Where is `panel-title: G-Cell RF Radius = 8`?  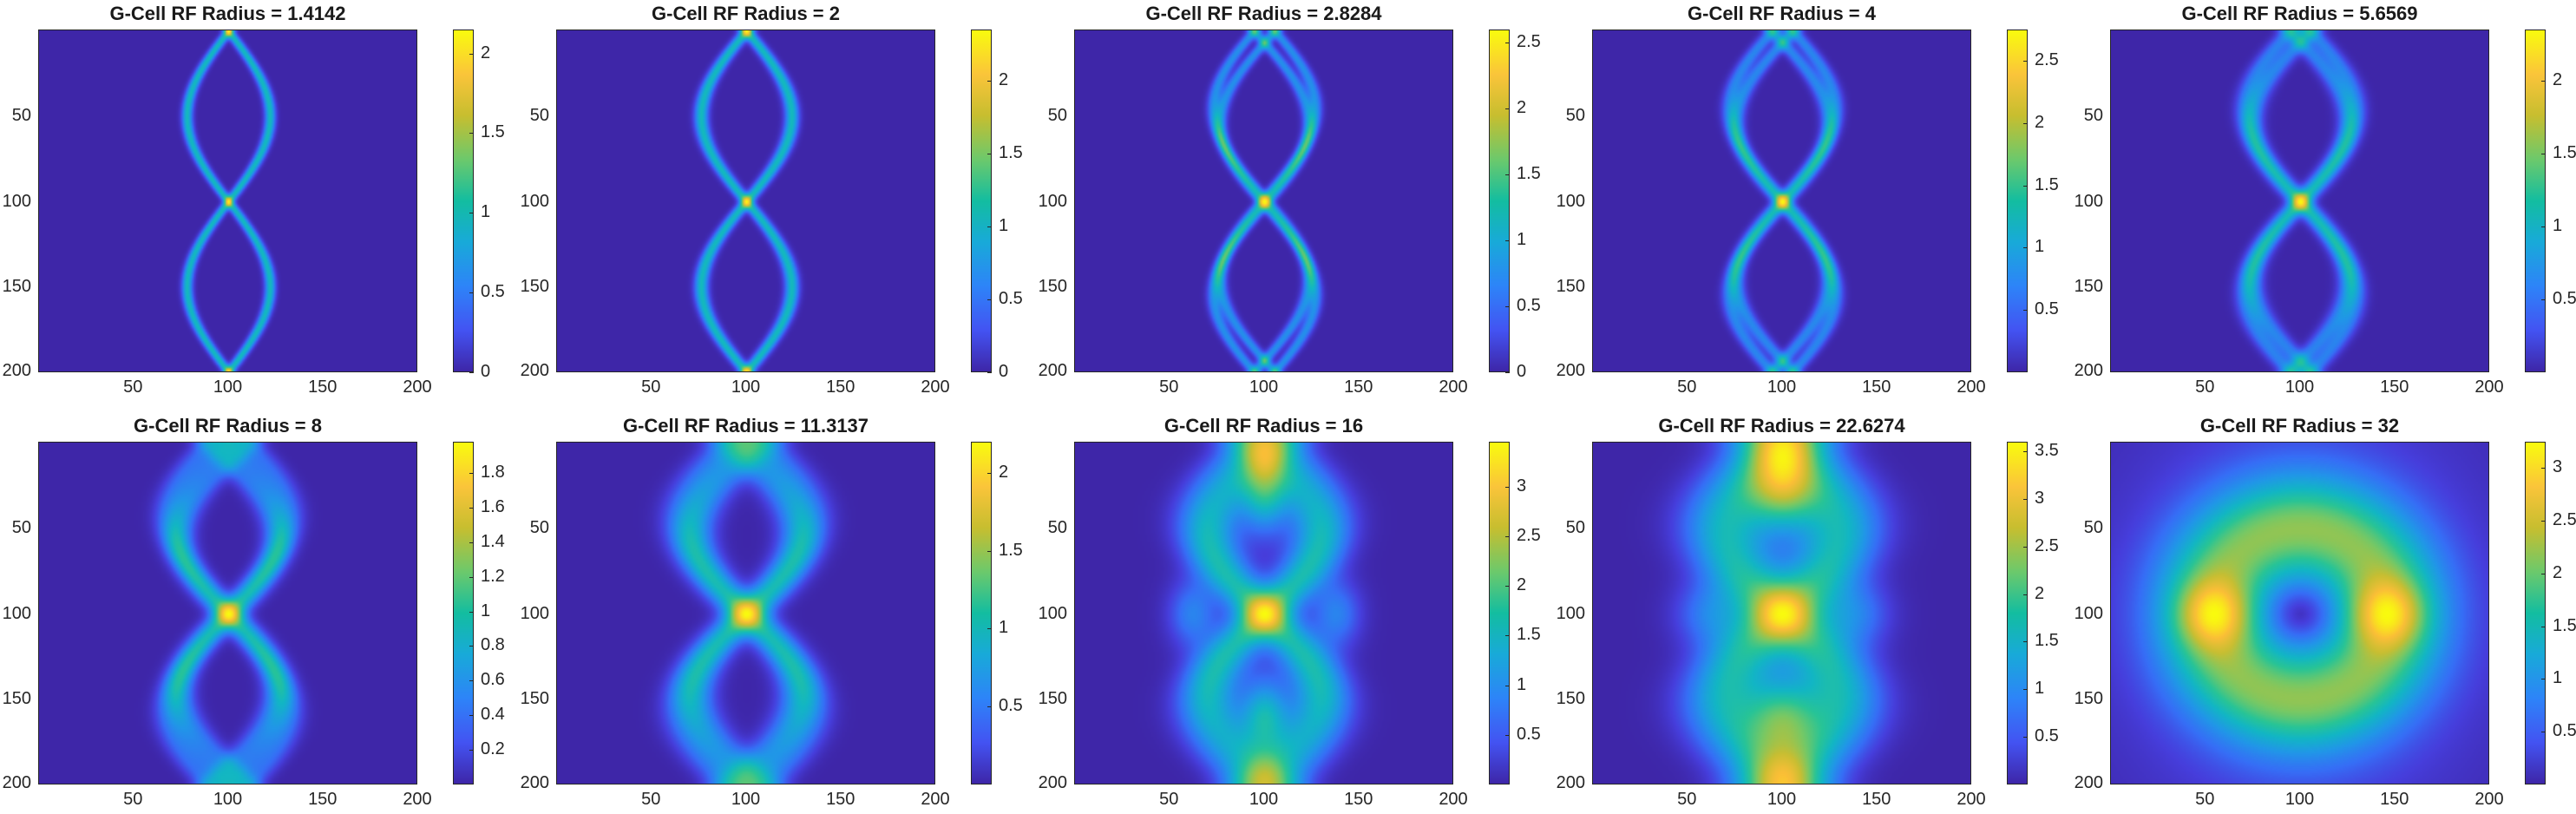
panel-title: G-Cell RF Radius = 8 is located at coordinates (228, 426).